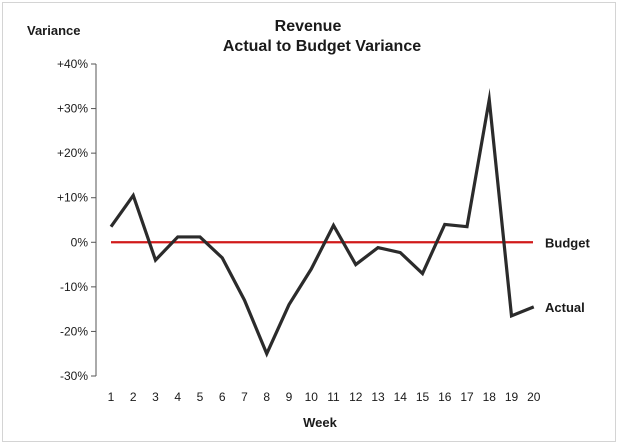  I want to click on y-tick-label: +10%, so click(72, 198).